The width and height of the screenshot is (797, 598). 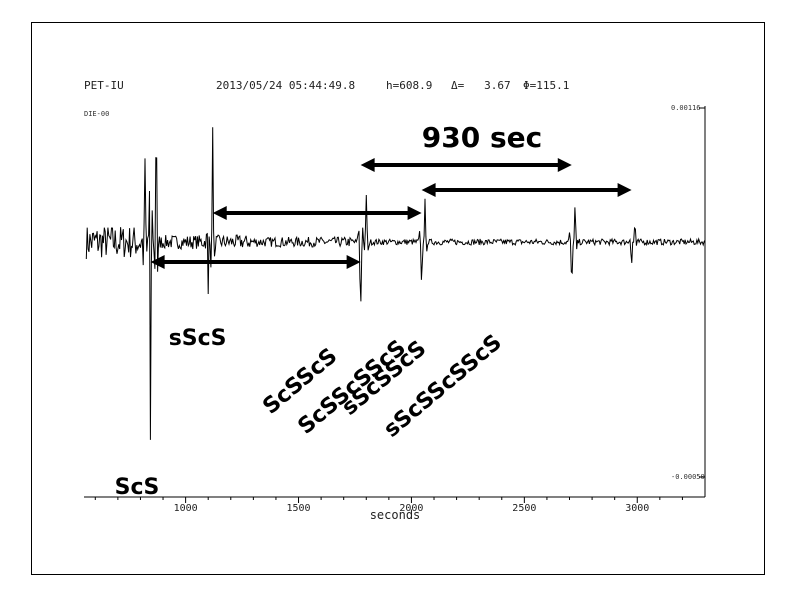 I want to click on x-tick-label: 1500, so click(x=298, y=508).